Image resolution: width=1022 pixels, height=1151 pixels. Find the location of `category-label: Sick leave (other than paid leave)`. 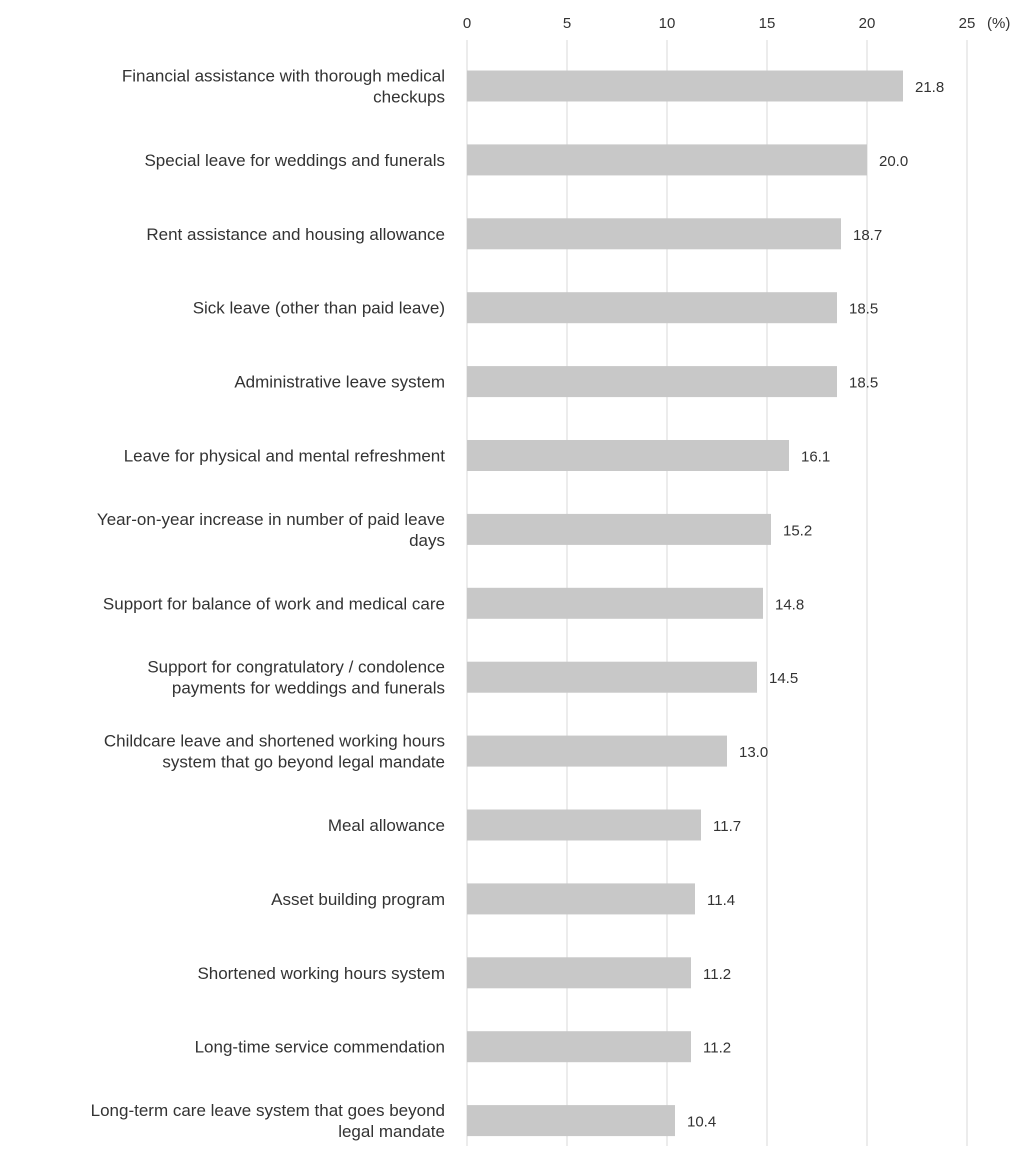

category-label: Sick leave (other than paid leave) is located at coordinates (319, 308).